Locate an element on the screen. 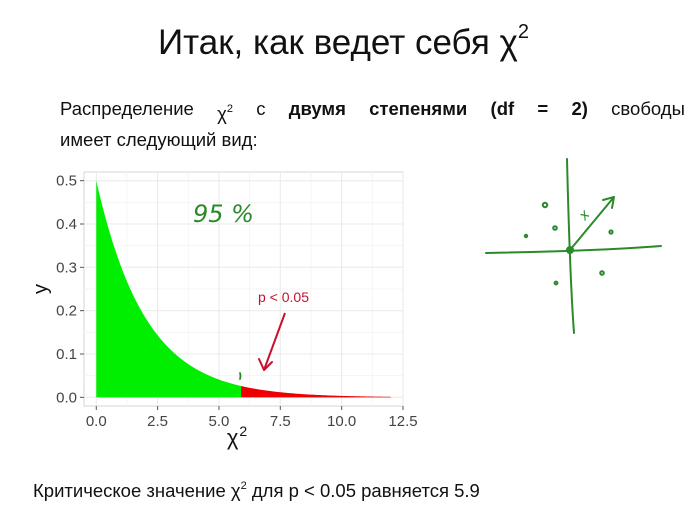  footer-superscript: 2 is located at coordinates (243, 486).